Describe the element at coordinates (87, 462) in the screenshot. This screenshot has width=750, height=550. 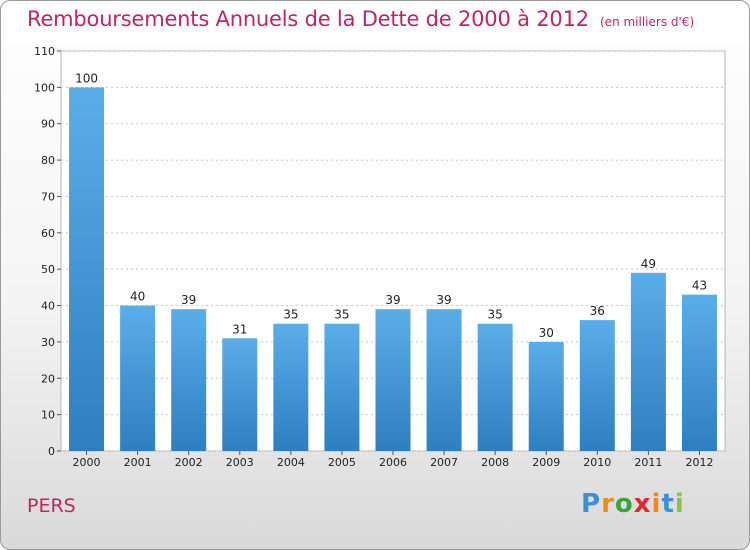
I see `x-tick-label-2000: 2000` at that location.